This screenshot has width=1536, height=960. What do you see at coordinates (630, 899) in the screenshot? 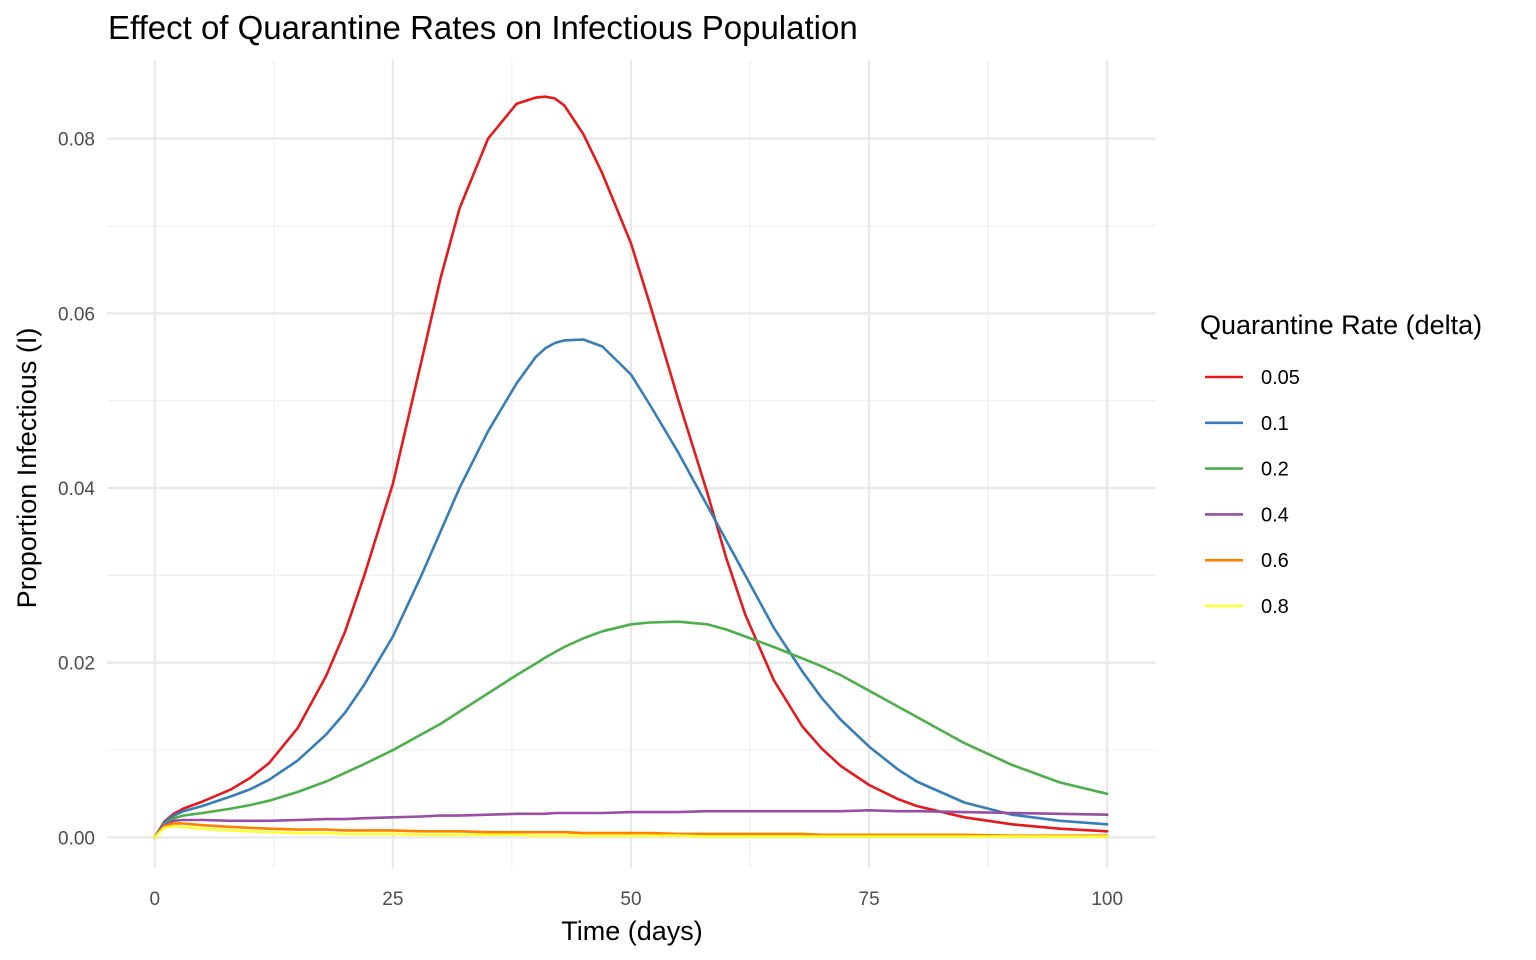
I see `x-tick-label: 50` at bounding box center [630, 899].